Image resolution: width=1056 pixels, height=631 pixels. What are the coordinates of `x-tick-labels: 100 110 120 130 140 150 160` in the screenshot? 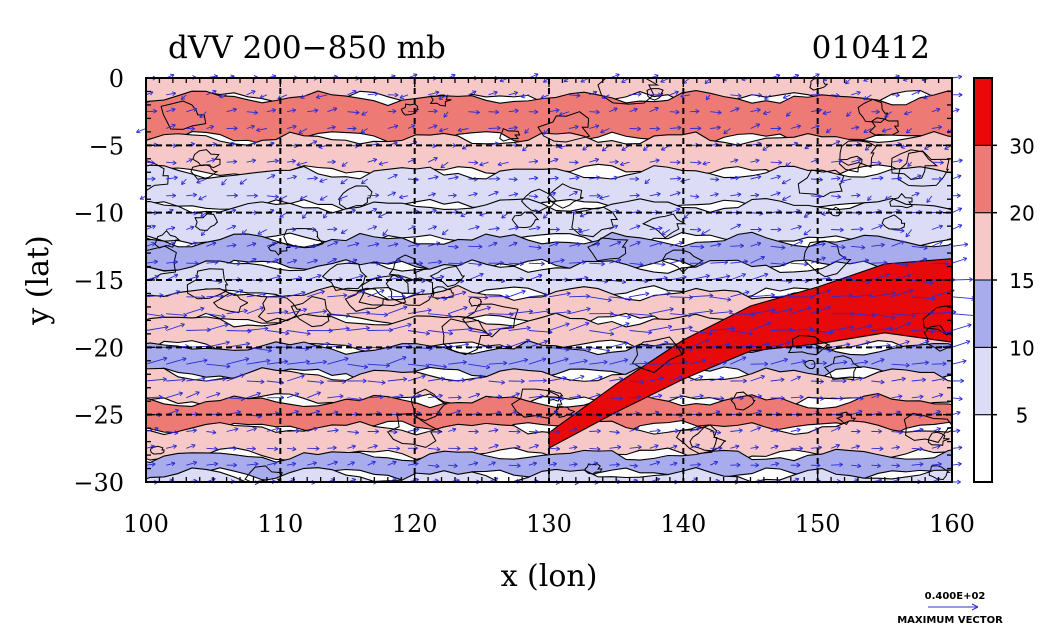 It's located at (549, 524).